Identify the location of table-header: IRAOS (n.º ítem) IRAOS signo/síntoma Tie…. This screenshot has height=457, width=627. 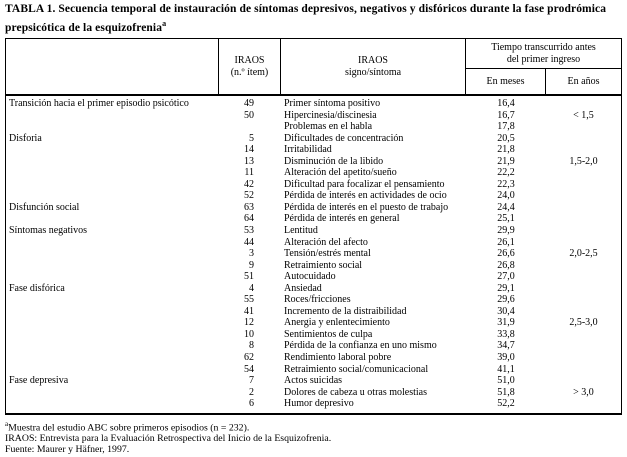
(313, 67).